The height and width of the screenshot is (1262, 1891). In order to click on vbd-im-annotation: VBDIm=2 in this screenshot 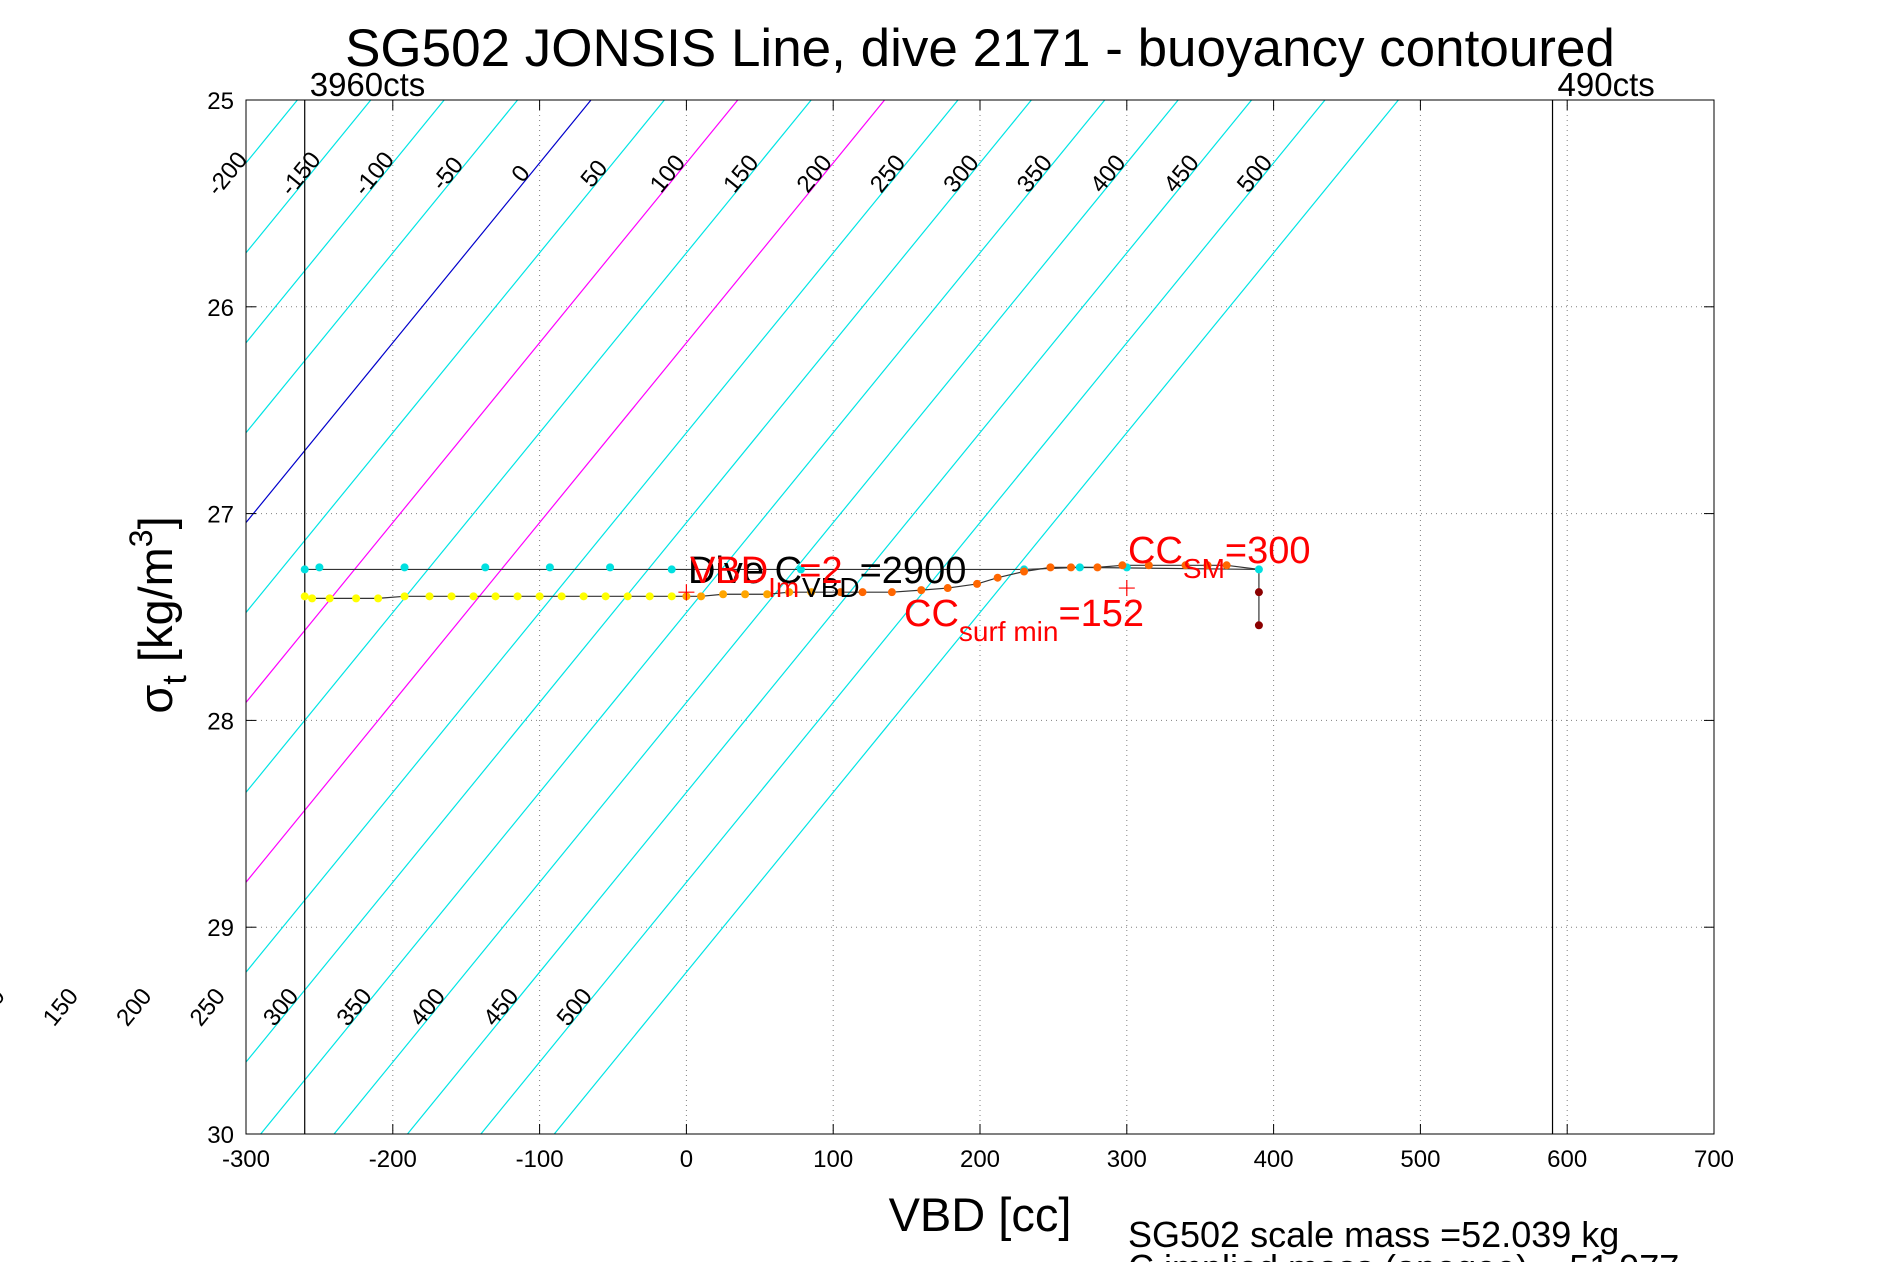, I will do `click(766, 576)`.